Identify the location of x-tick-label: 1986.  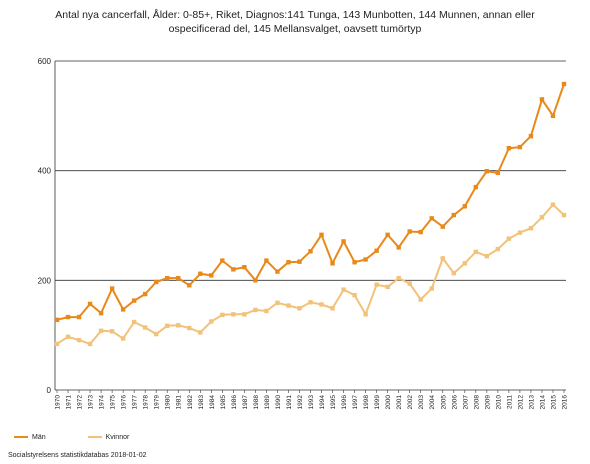
(234, 402).